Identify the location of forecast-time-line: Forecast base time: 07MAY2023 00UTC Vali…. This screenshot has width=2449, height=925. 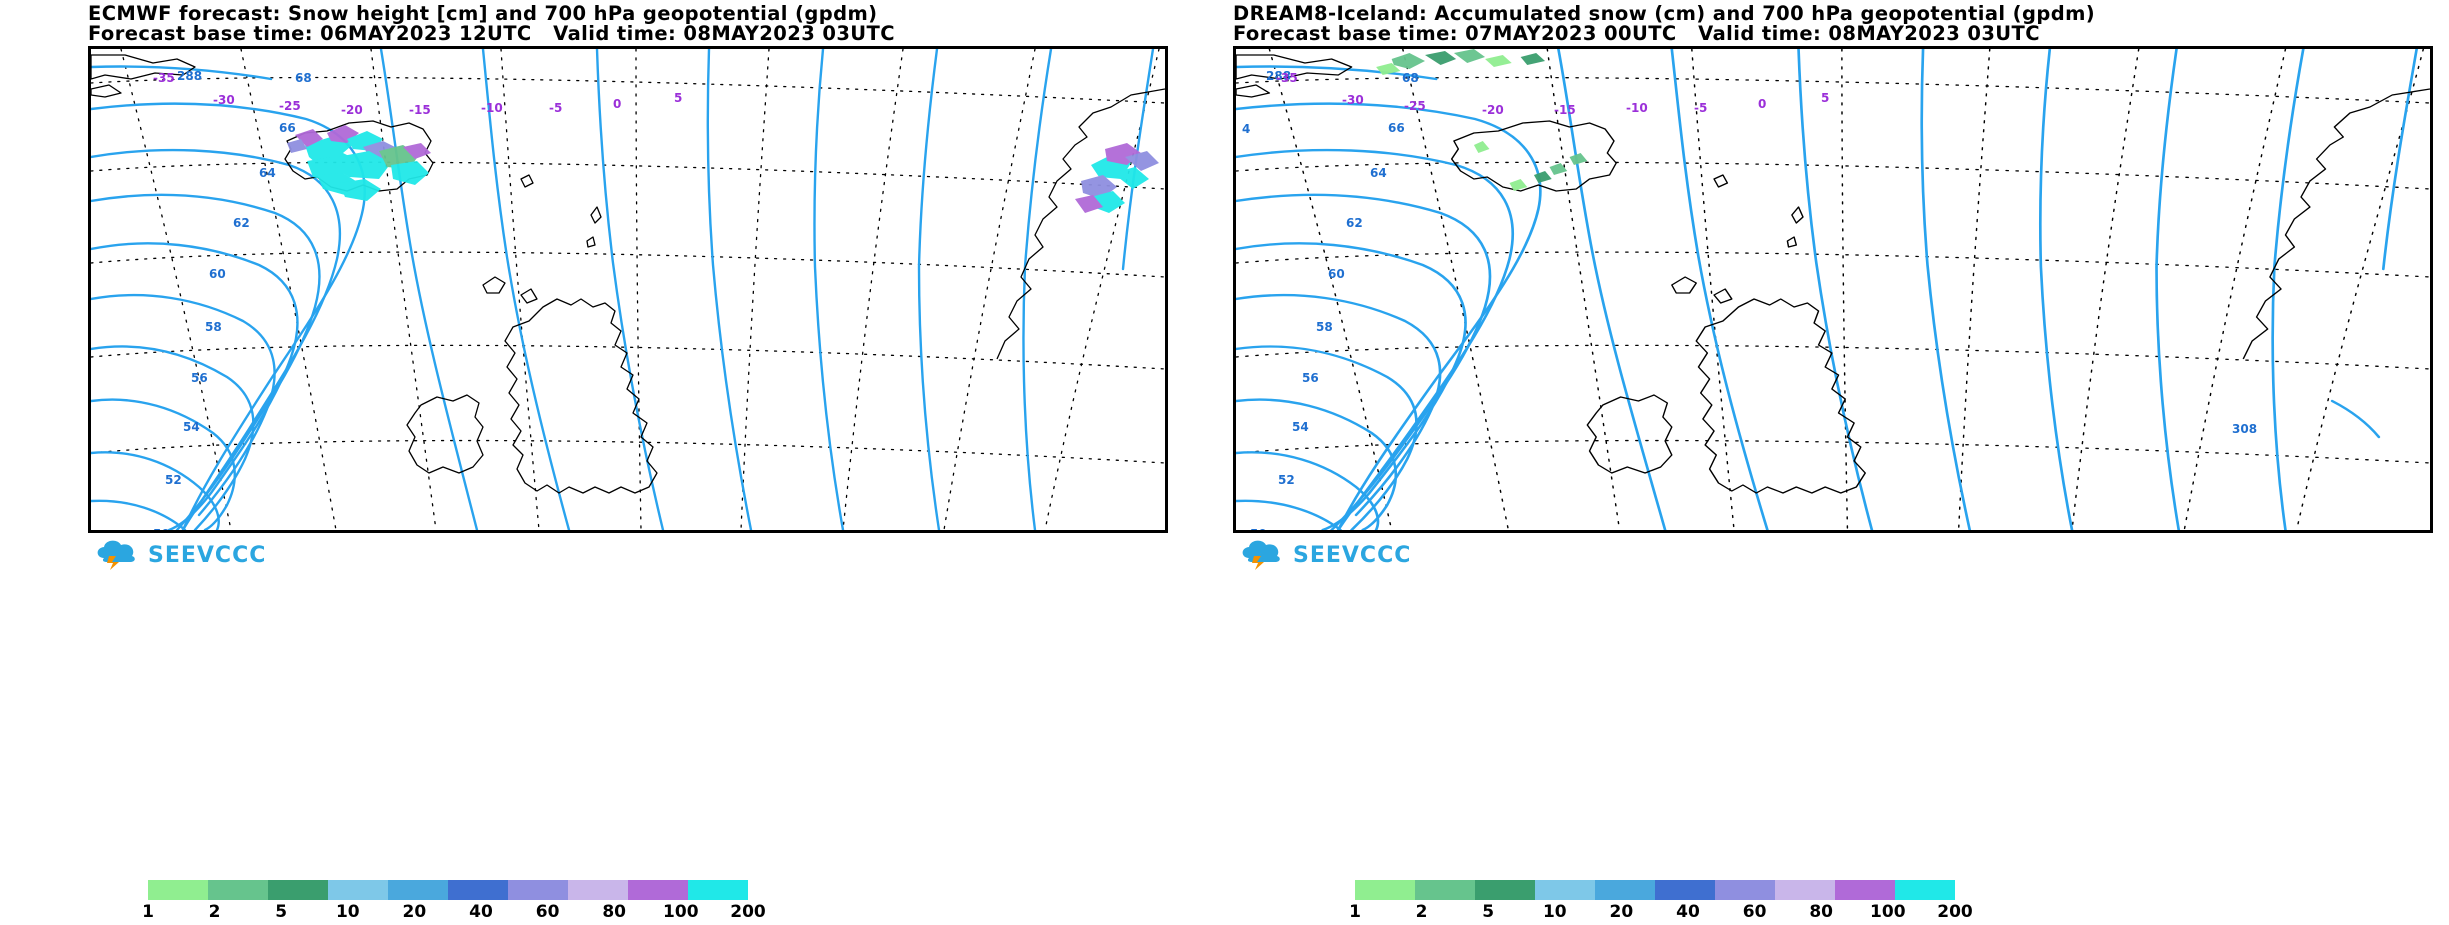
(1636, 33).